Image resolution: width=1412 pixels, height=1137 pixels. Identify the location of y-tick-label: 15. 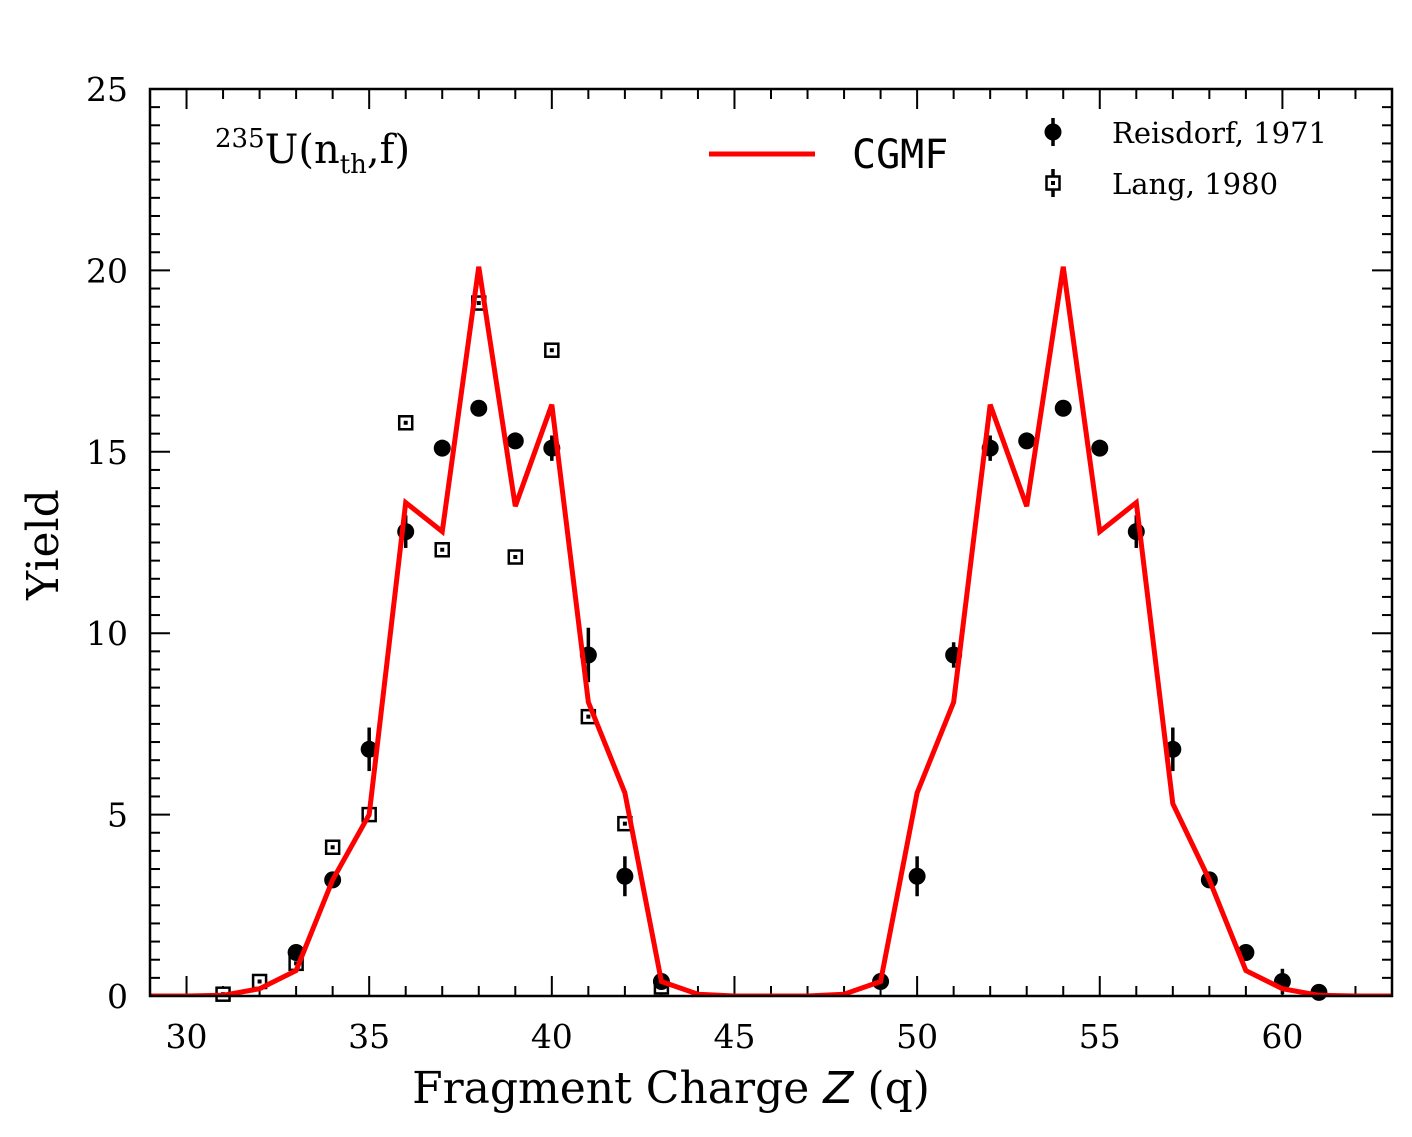
(107, 452).